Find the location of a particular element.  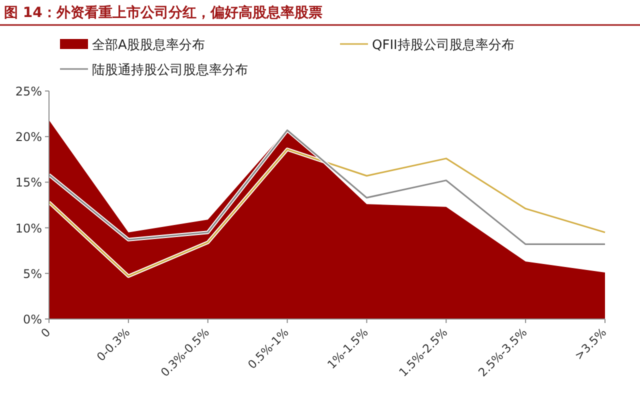

y-tick-label: 15% is located at coordinates (28, 183).